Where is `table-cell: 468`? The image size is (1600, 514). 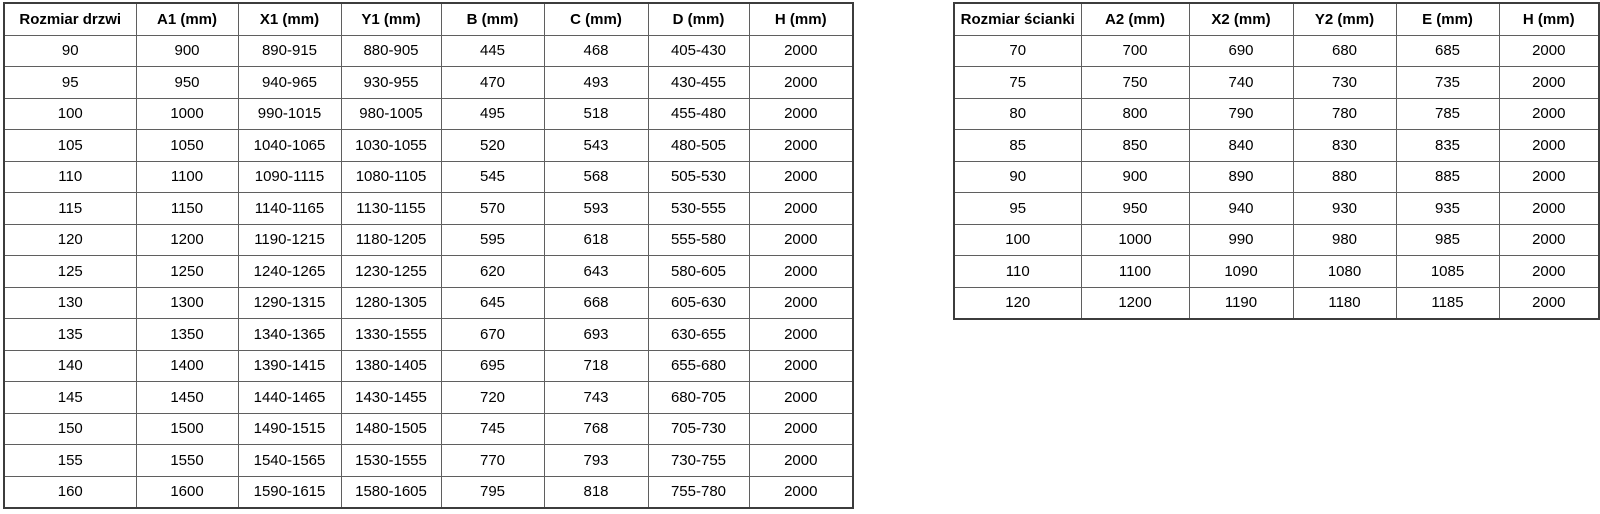
table-cell: 468 is located at coordinates (596, 50).